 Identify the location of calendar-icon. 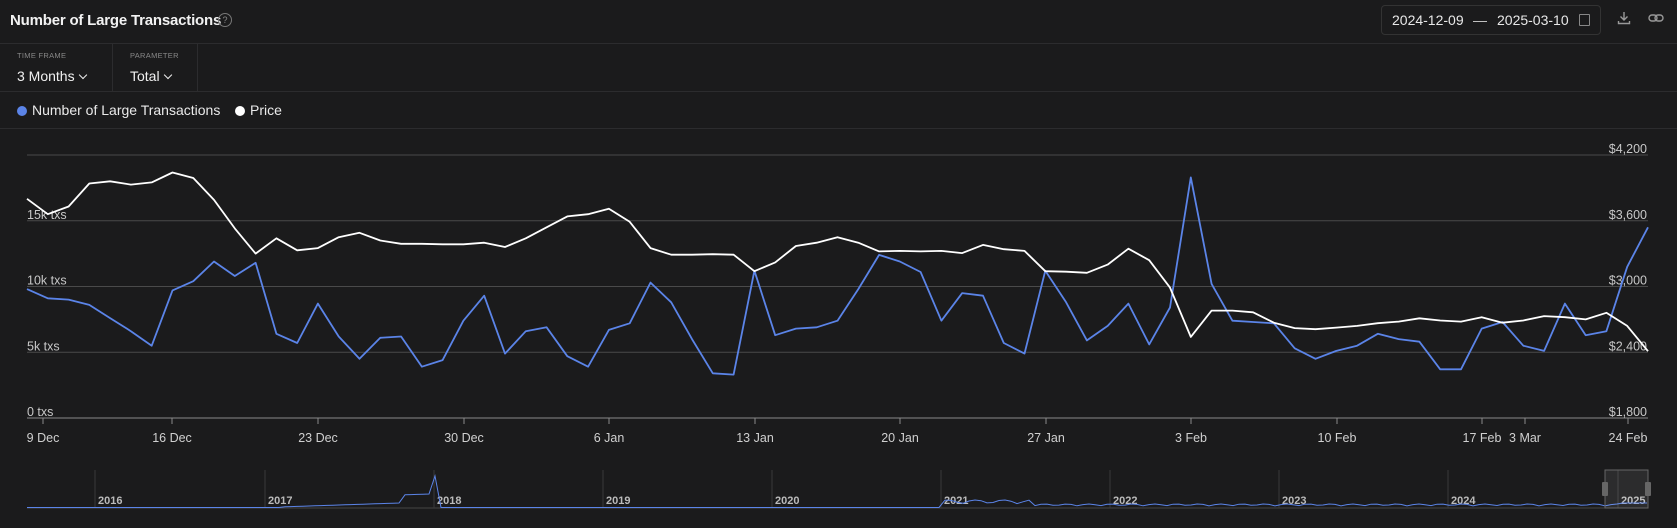
(1584, 20).